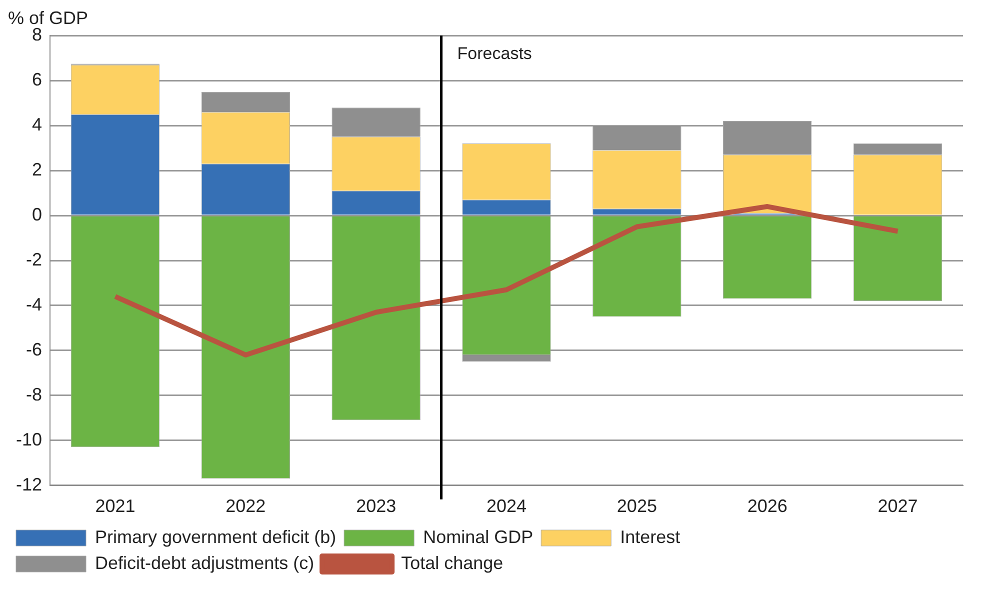 The height and width of the screenshot is (591, 985). What do you see at coordinates (34, 349) in the screenshot?
I see `y-tick-label: -6` at bounding box center [34, 349].